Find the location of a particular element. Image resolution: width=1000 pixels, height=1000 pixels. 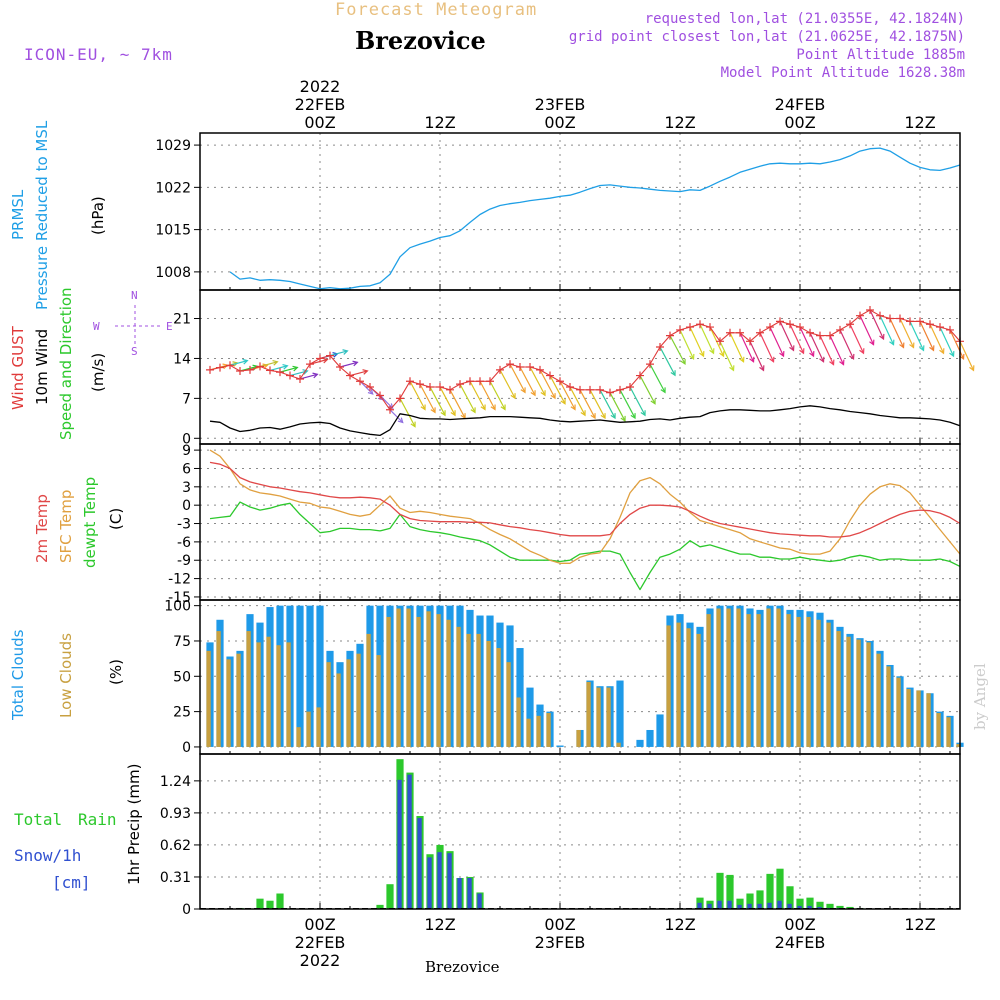

sfc-temp-label: SFC Temp is located at coordinates (66, 526).